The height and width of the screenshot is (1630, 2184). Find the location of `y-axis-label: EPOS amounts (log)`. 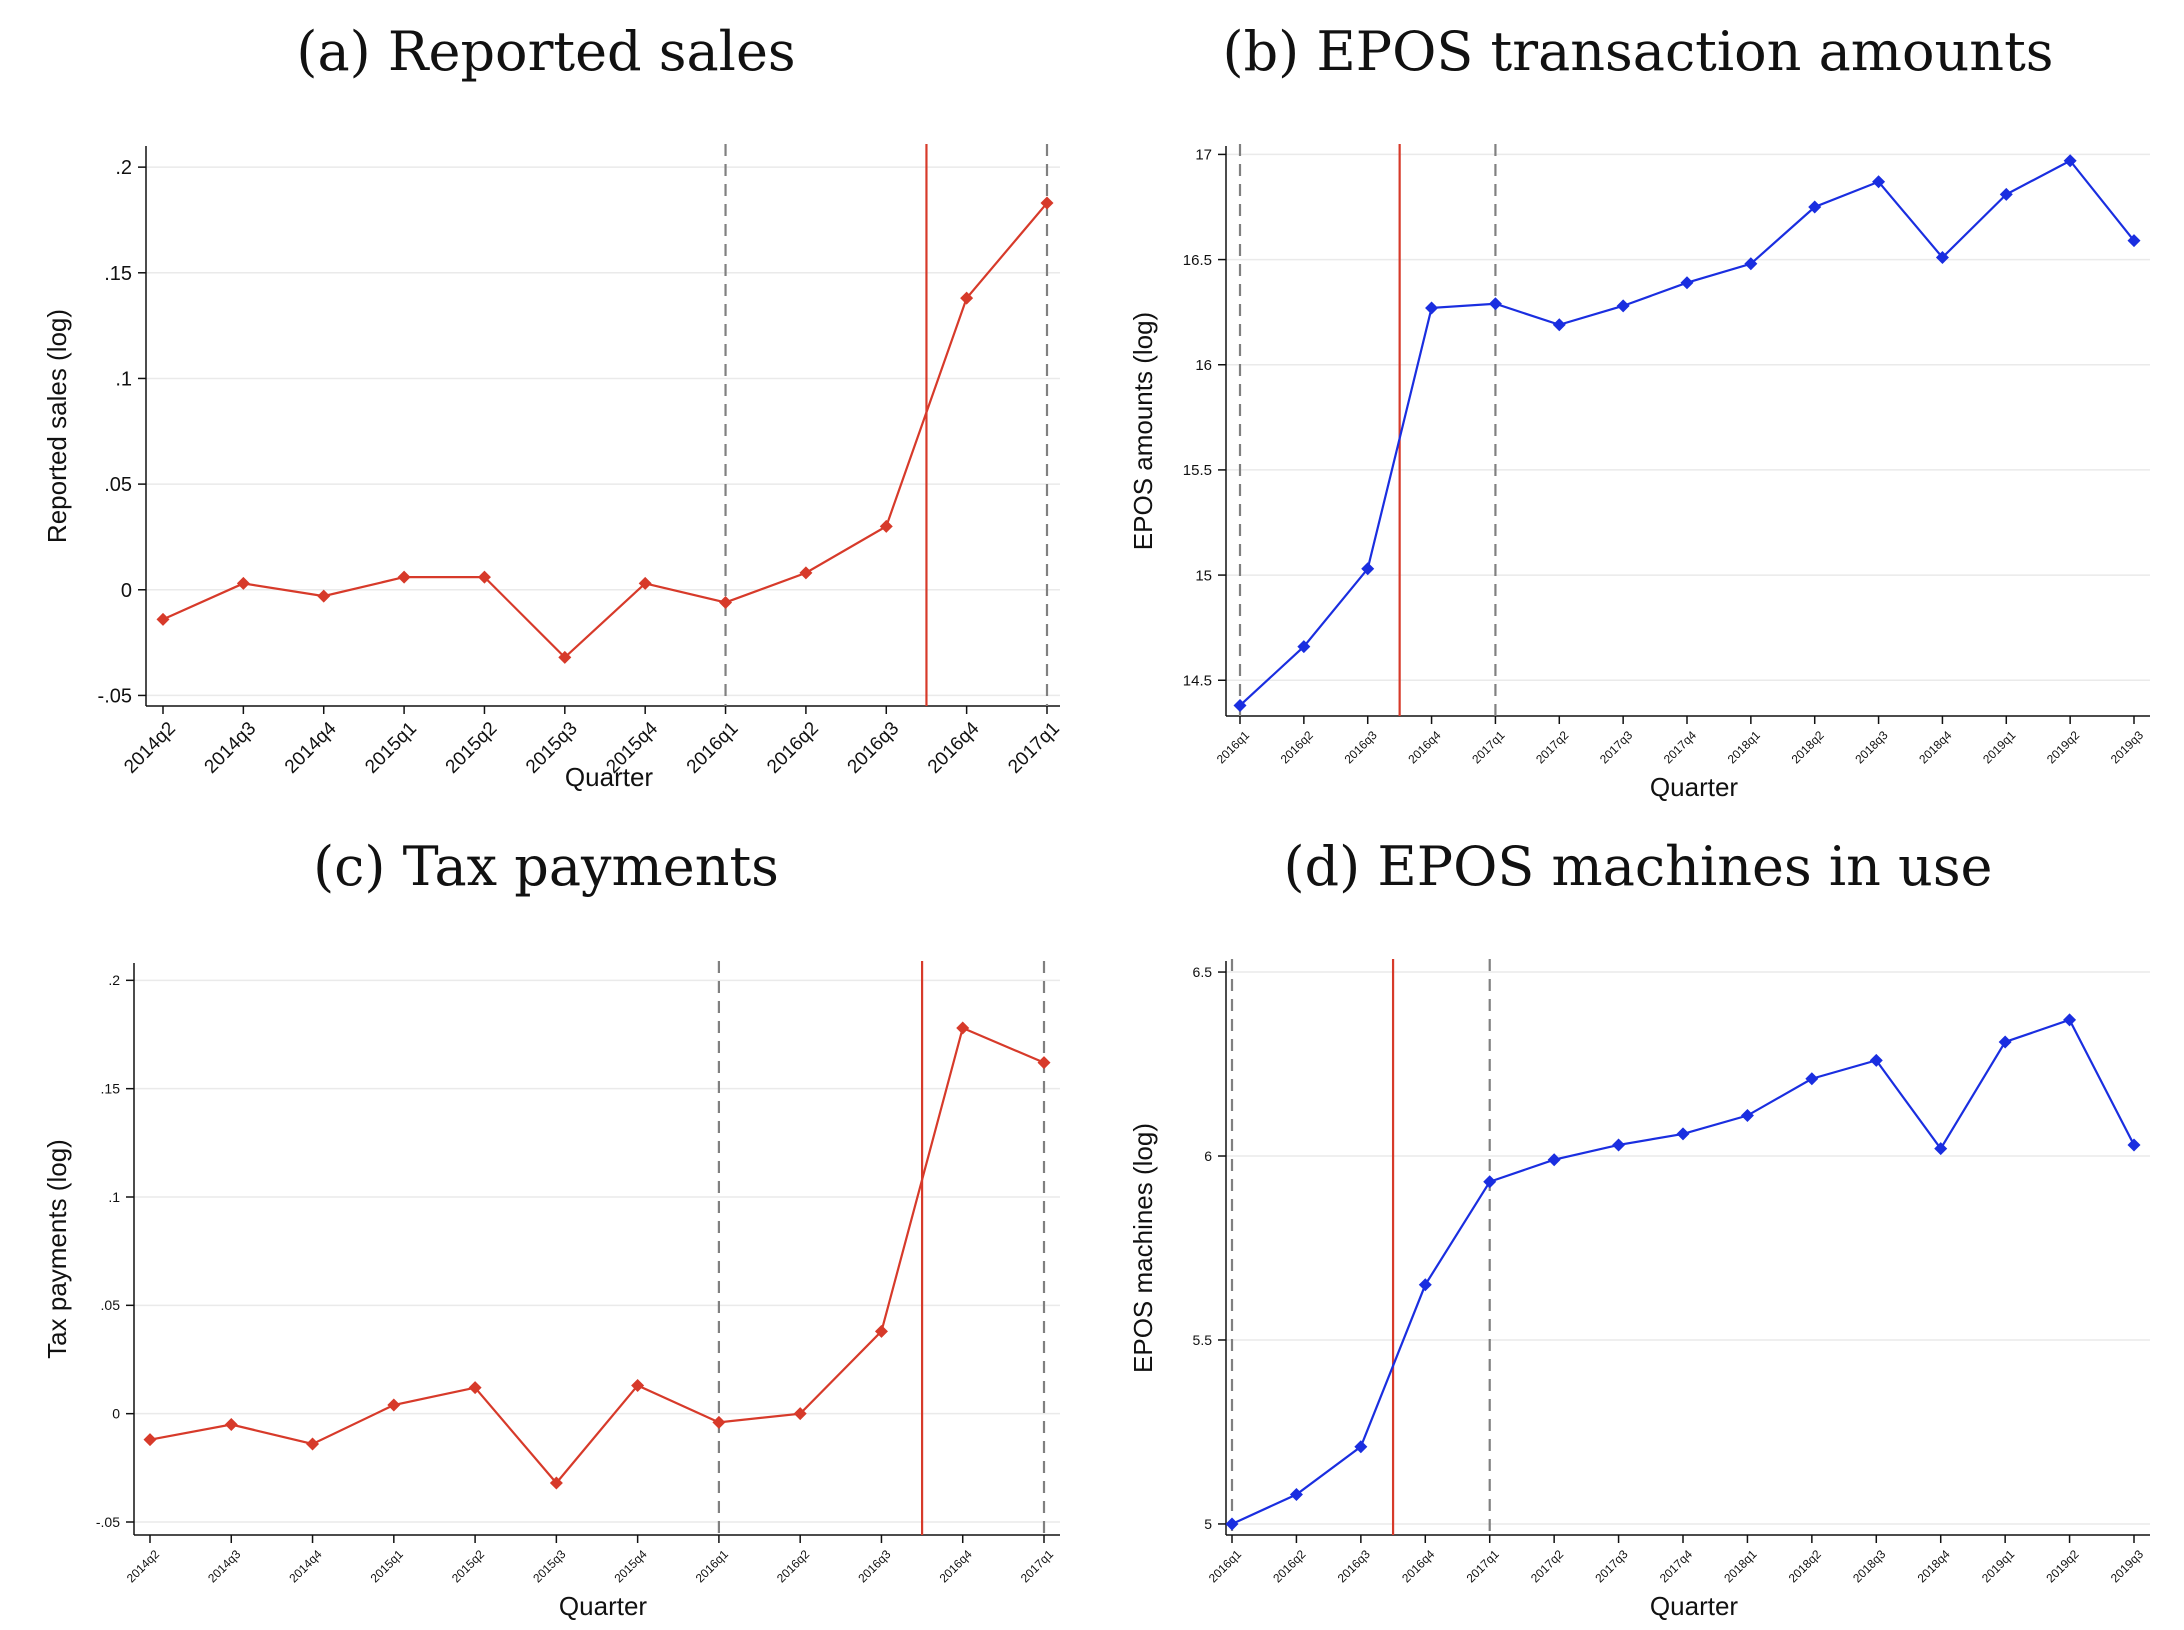

y-axis-label: EPOS amounts (log) is located at coordinates (1143, 431).